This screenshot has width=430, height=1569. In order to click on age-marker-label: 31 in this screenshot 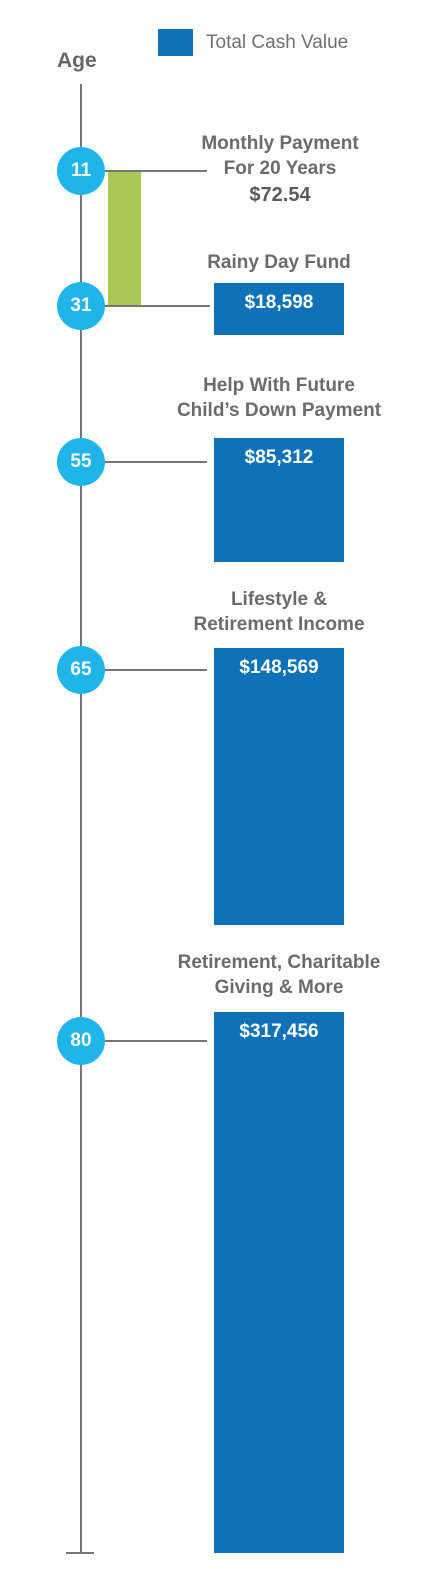, I will do `click(81, 305)`.